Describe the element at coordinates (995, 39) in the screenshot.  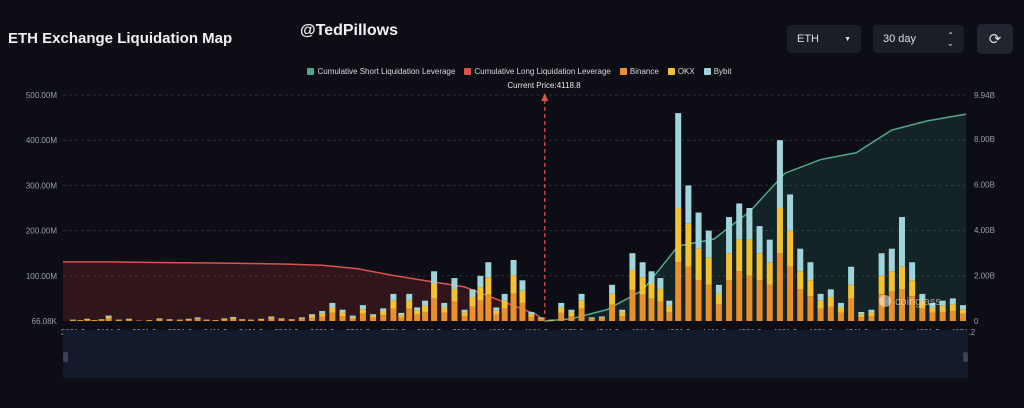
I see `refresh-button: ⟳` at that location.